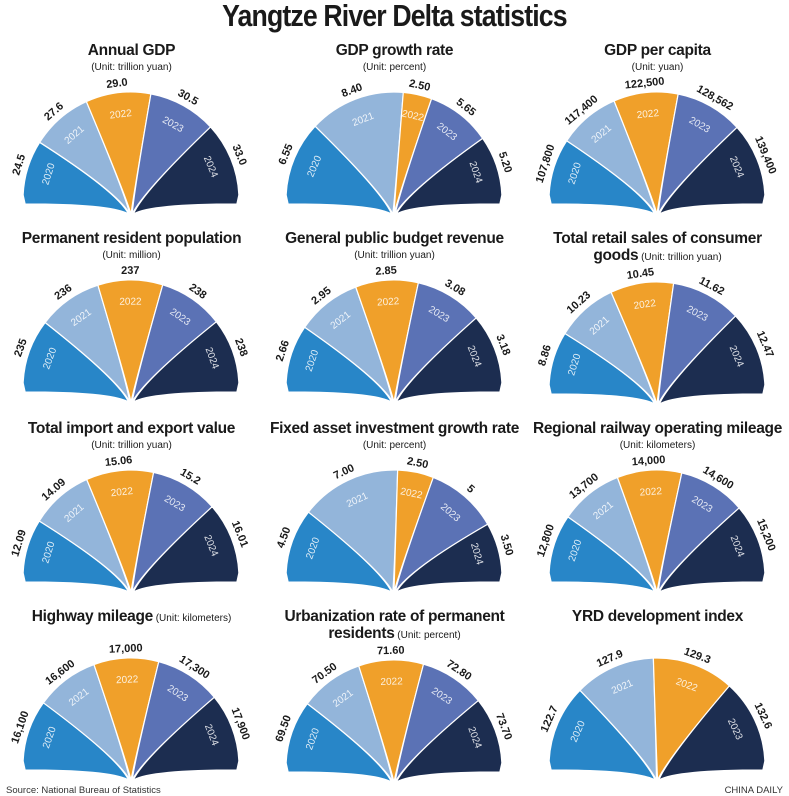  What do you see at coordinates (648, 461) in the screenshot?
I see `value-label: 14,000` at bounding box center [648, 461].